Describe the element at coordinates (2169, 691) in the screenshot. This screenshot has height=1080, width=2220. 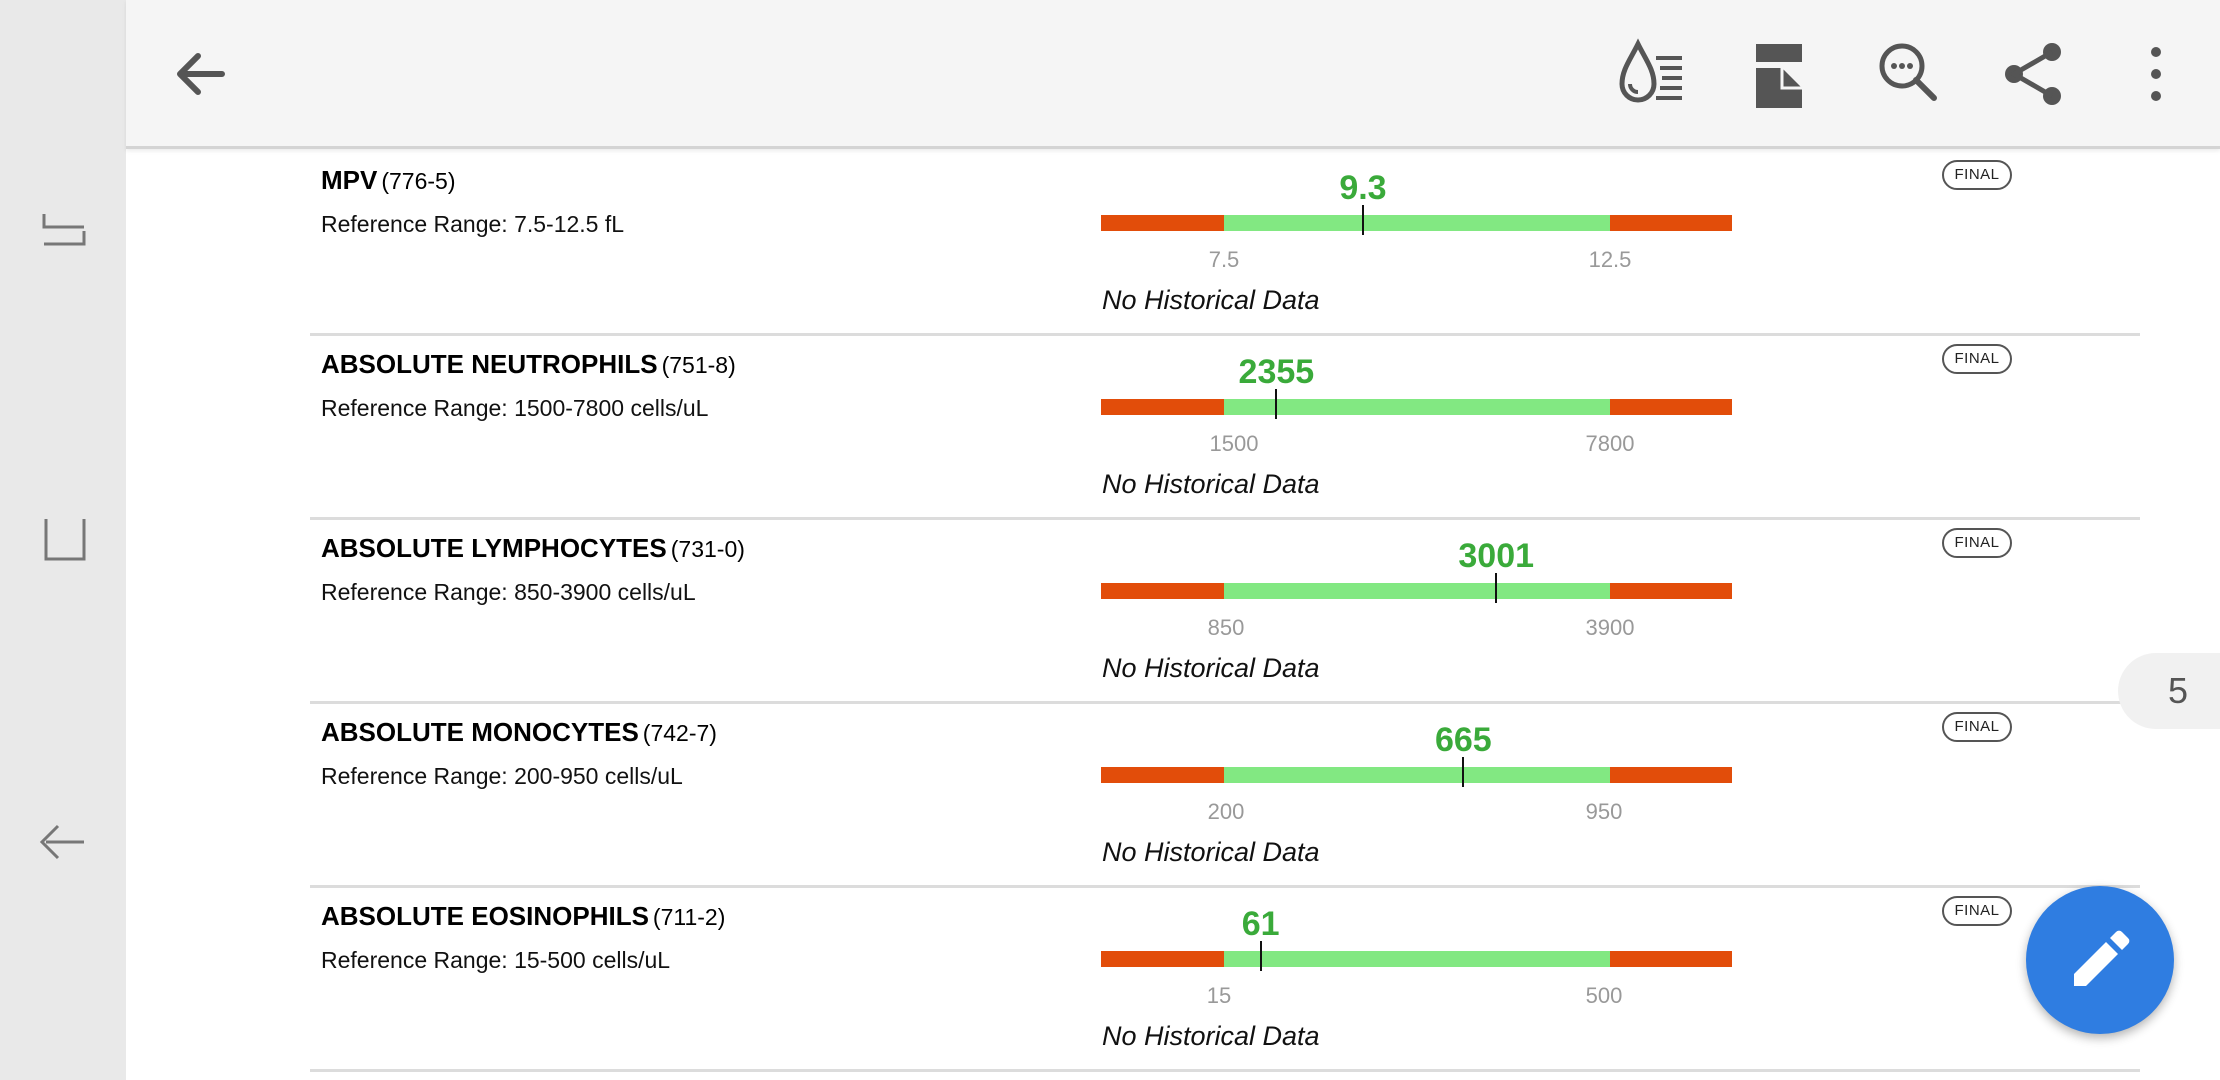
I see `page-indicator: 5` at that location.